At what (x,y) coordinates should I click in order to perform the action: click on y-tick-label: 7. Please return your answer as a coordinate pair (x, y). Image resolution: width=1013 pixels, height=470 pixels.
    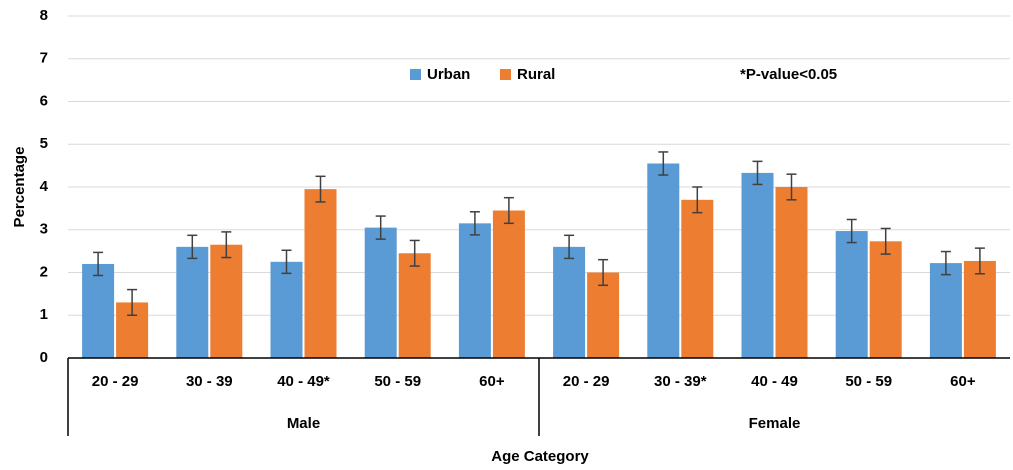
    Looking at the image, I should click on (44, 58).